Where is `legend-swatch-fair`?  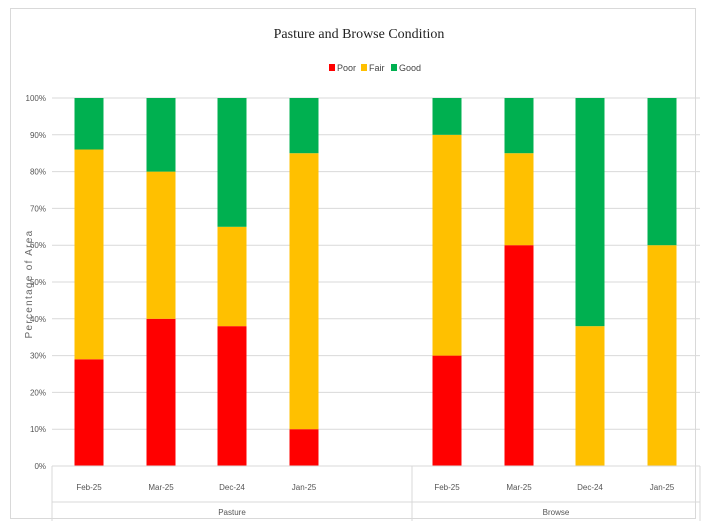
legend-swatch-fair is located at coordinates (364, 67).